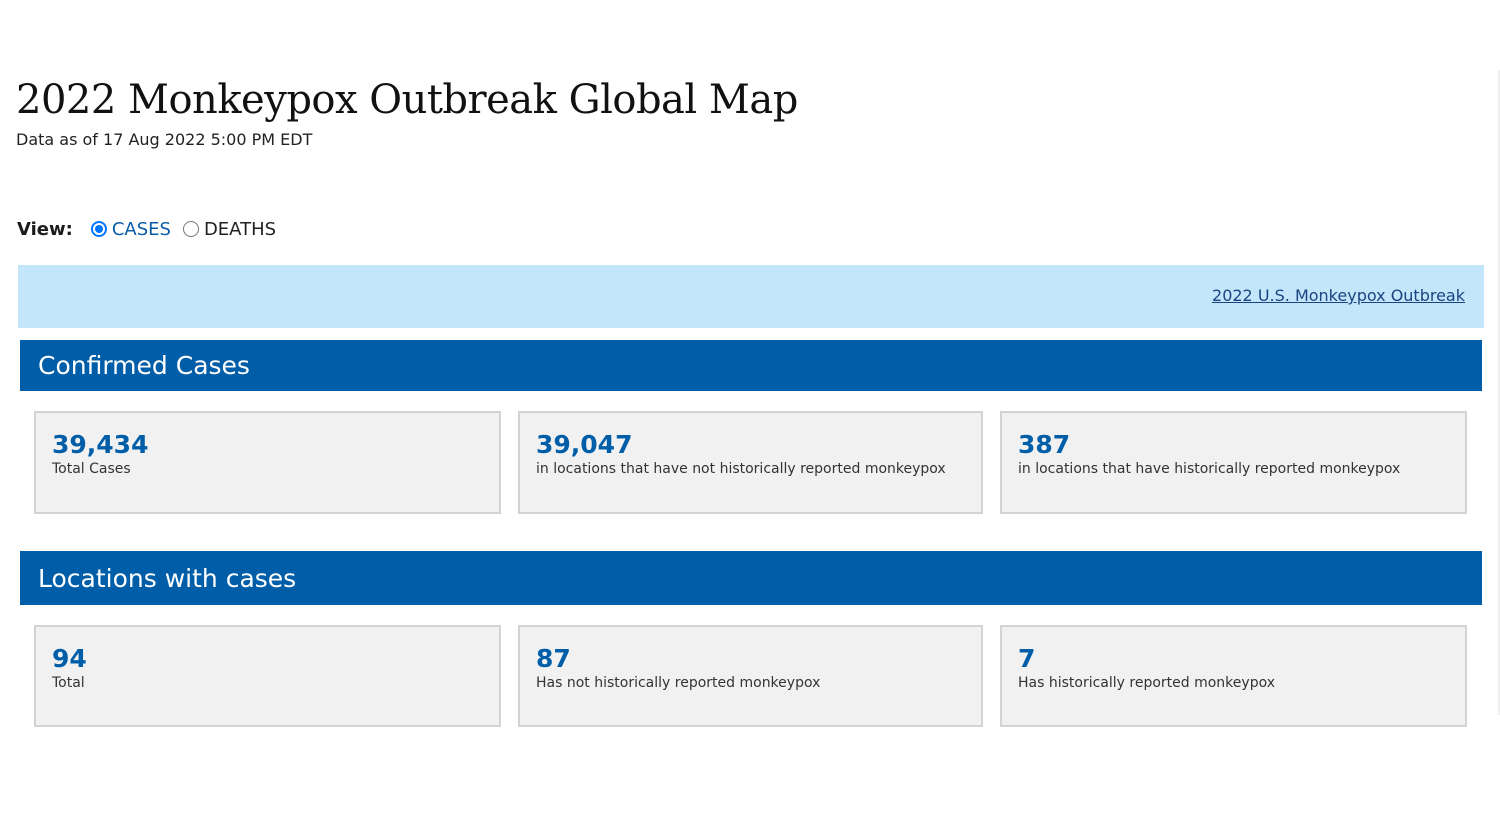 The height and width of the screenshot is (815, 1500). What do you see at coordinates (45, 229) in the screenshot?
I see `view-label: View:` at bounding box center [45, 229].